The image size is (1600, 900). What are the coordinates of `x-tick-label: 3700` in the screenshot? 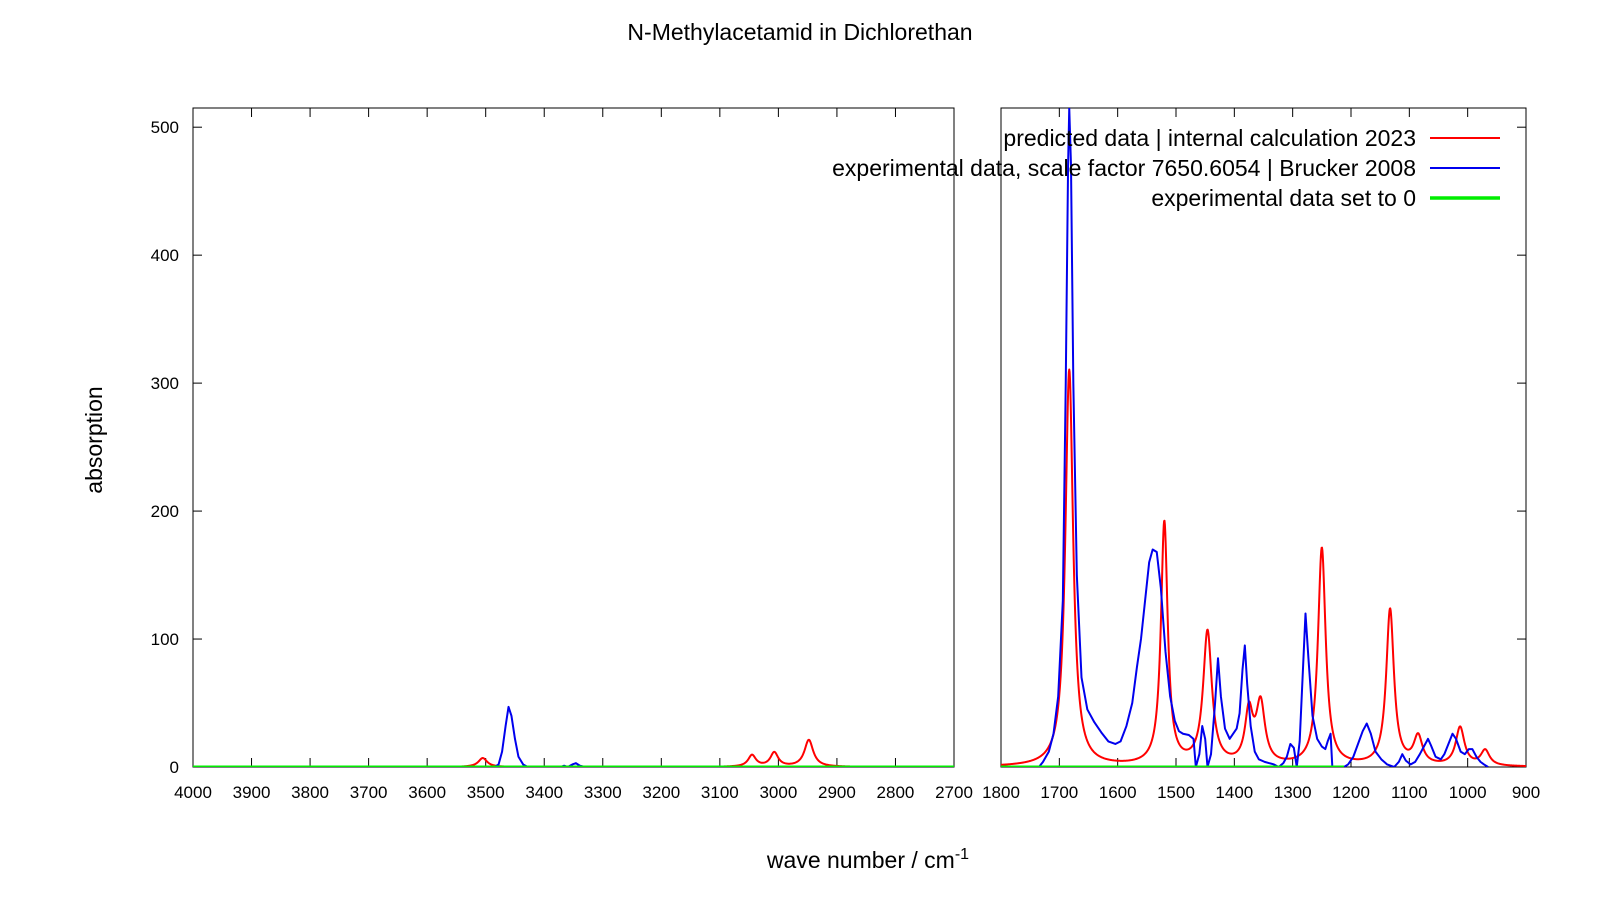 It's located at (369, 792).